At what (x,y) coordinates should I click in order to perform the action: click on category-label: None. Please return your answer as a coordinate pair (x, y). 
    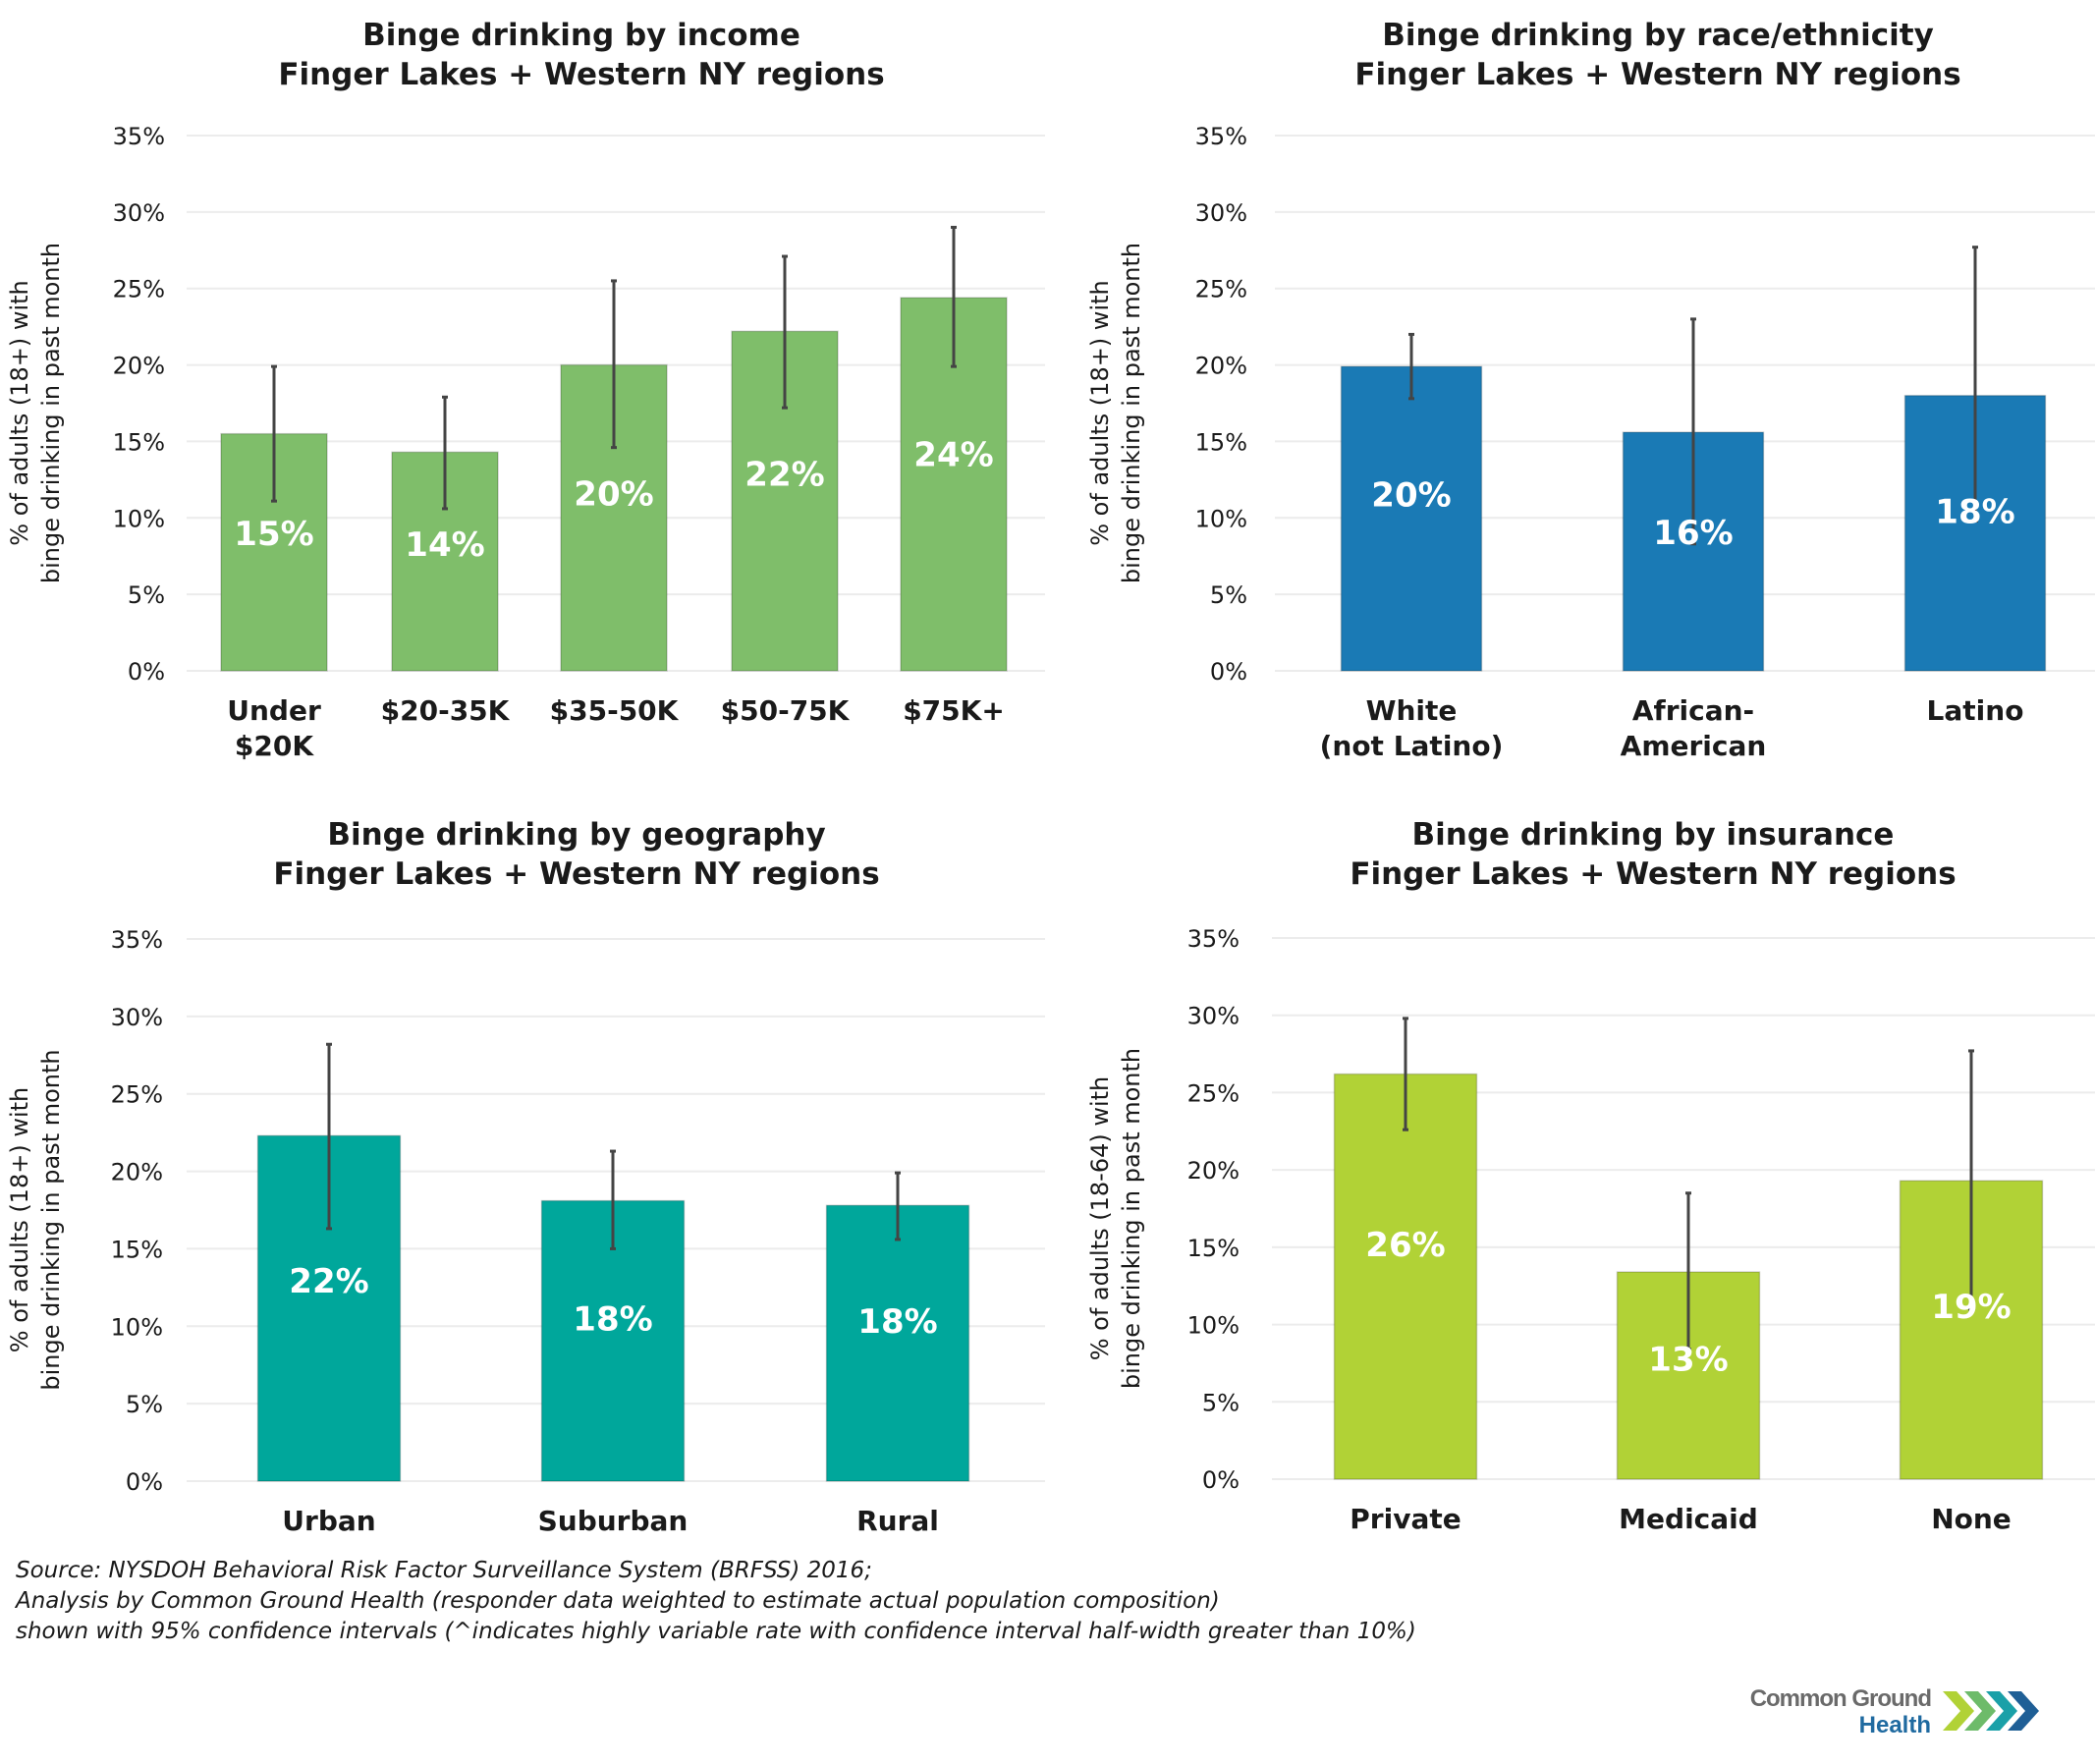
    Looking at the image, I should click on (1971, 1519).